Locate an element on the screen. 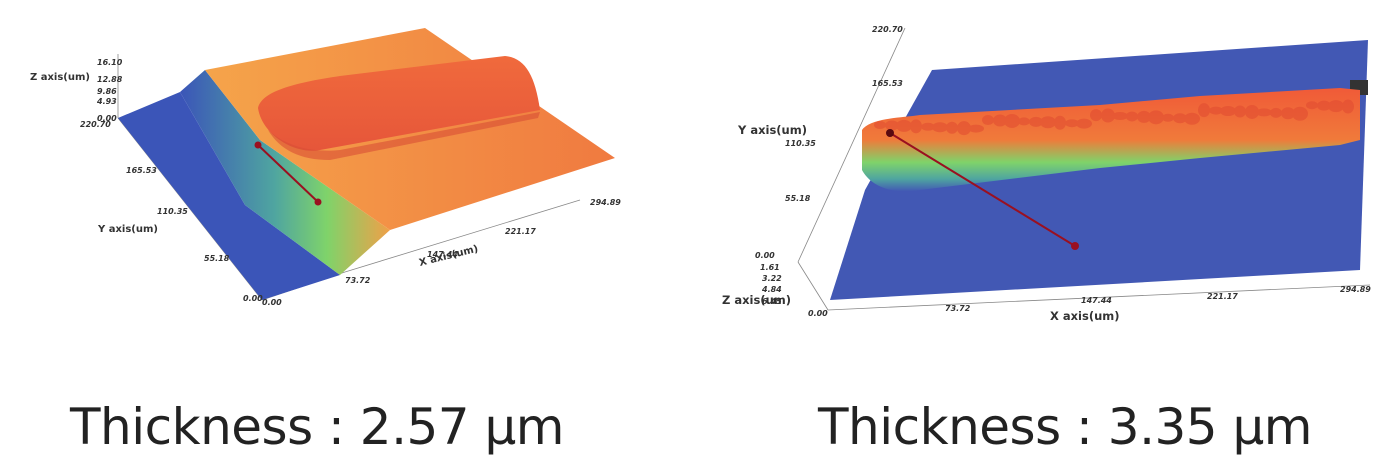  z-tick-left-4: 16.10 is located at coordinates (110, 62).